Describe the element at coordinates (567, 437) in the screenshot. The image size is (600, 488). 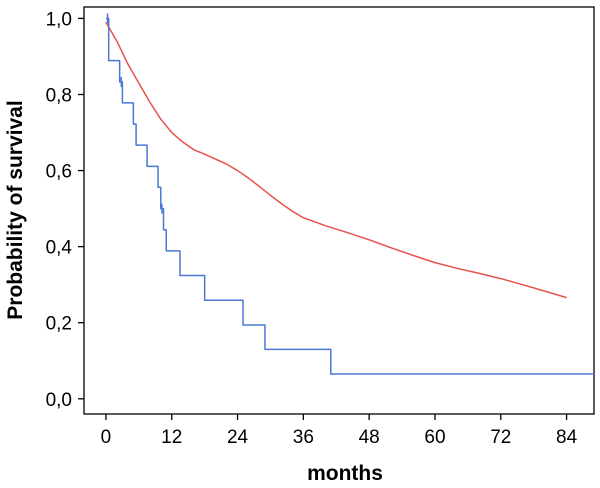
I see `x-tick-label: 84` at that location.